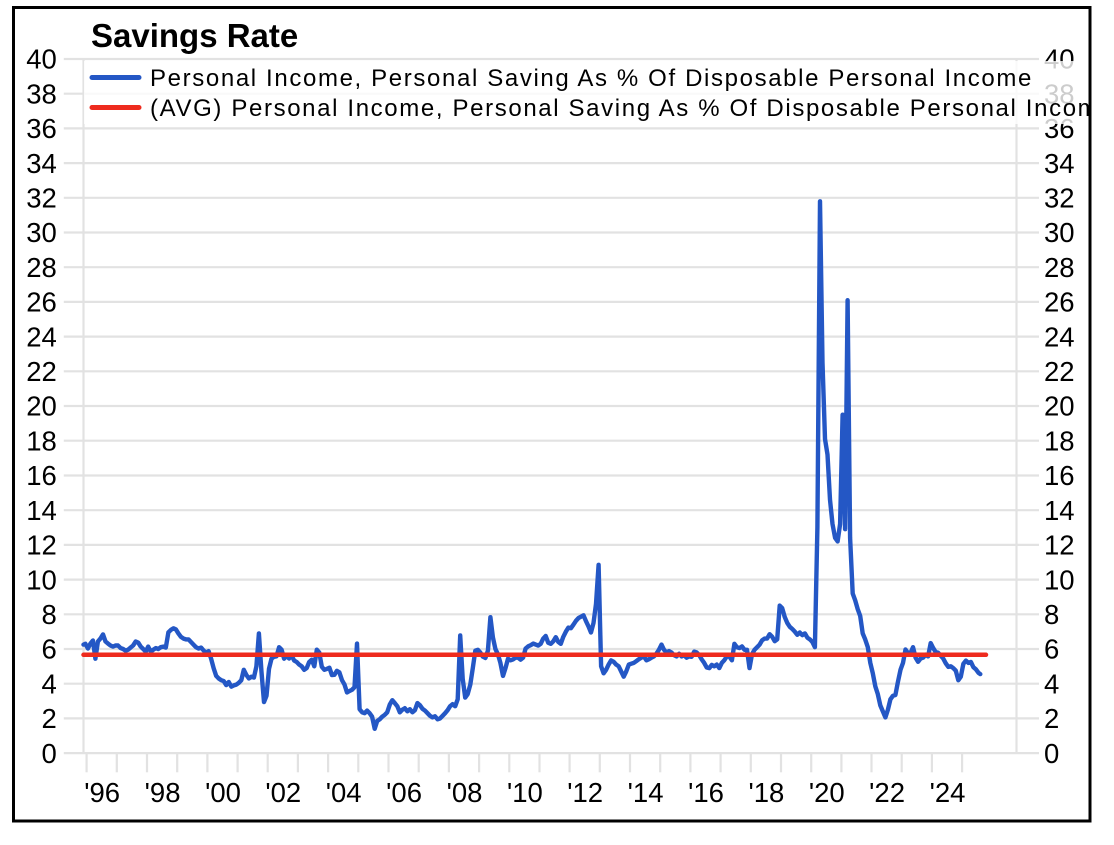 The height and width of the screenshot is (845, 1114). I want to click on svg-text: '14, so click(646, 792).